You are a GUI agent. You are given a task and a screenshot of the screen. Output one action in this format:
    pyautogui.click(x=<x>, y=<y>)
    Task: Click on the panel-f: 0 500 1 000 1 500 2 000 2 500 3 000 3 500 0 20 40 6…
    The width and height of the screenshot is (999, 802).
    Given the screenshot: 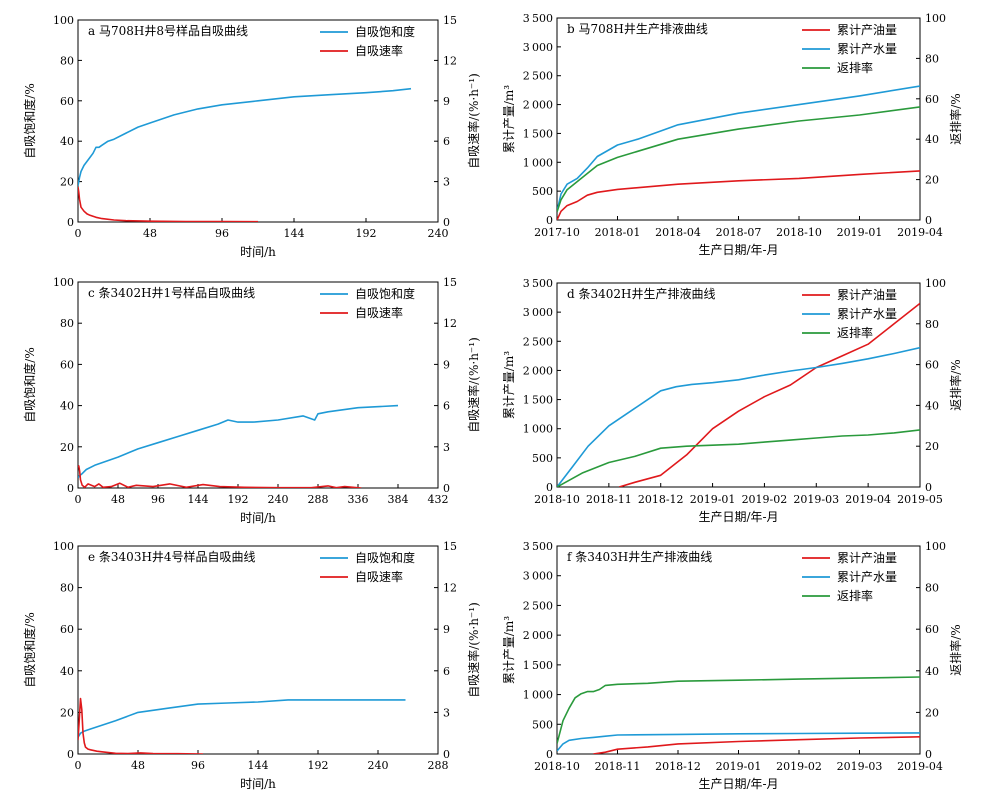 What is the action you would take?
    pyautogui.click(x=732, y=665)
    